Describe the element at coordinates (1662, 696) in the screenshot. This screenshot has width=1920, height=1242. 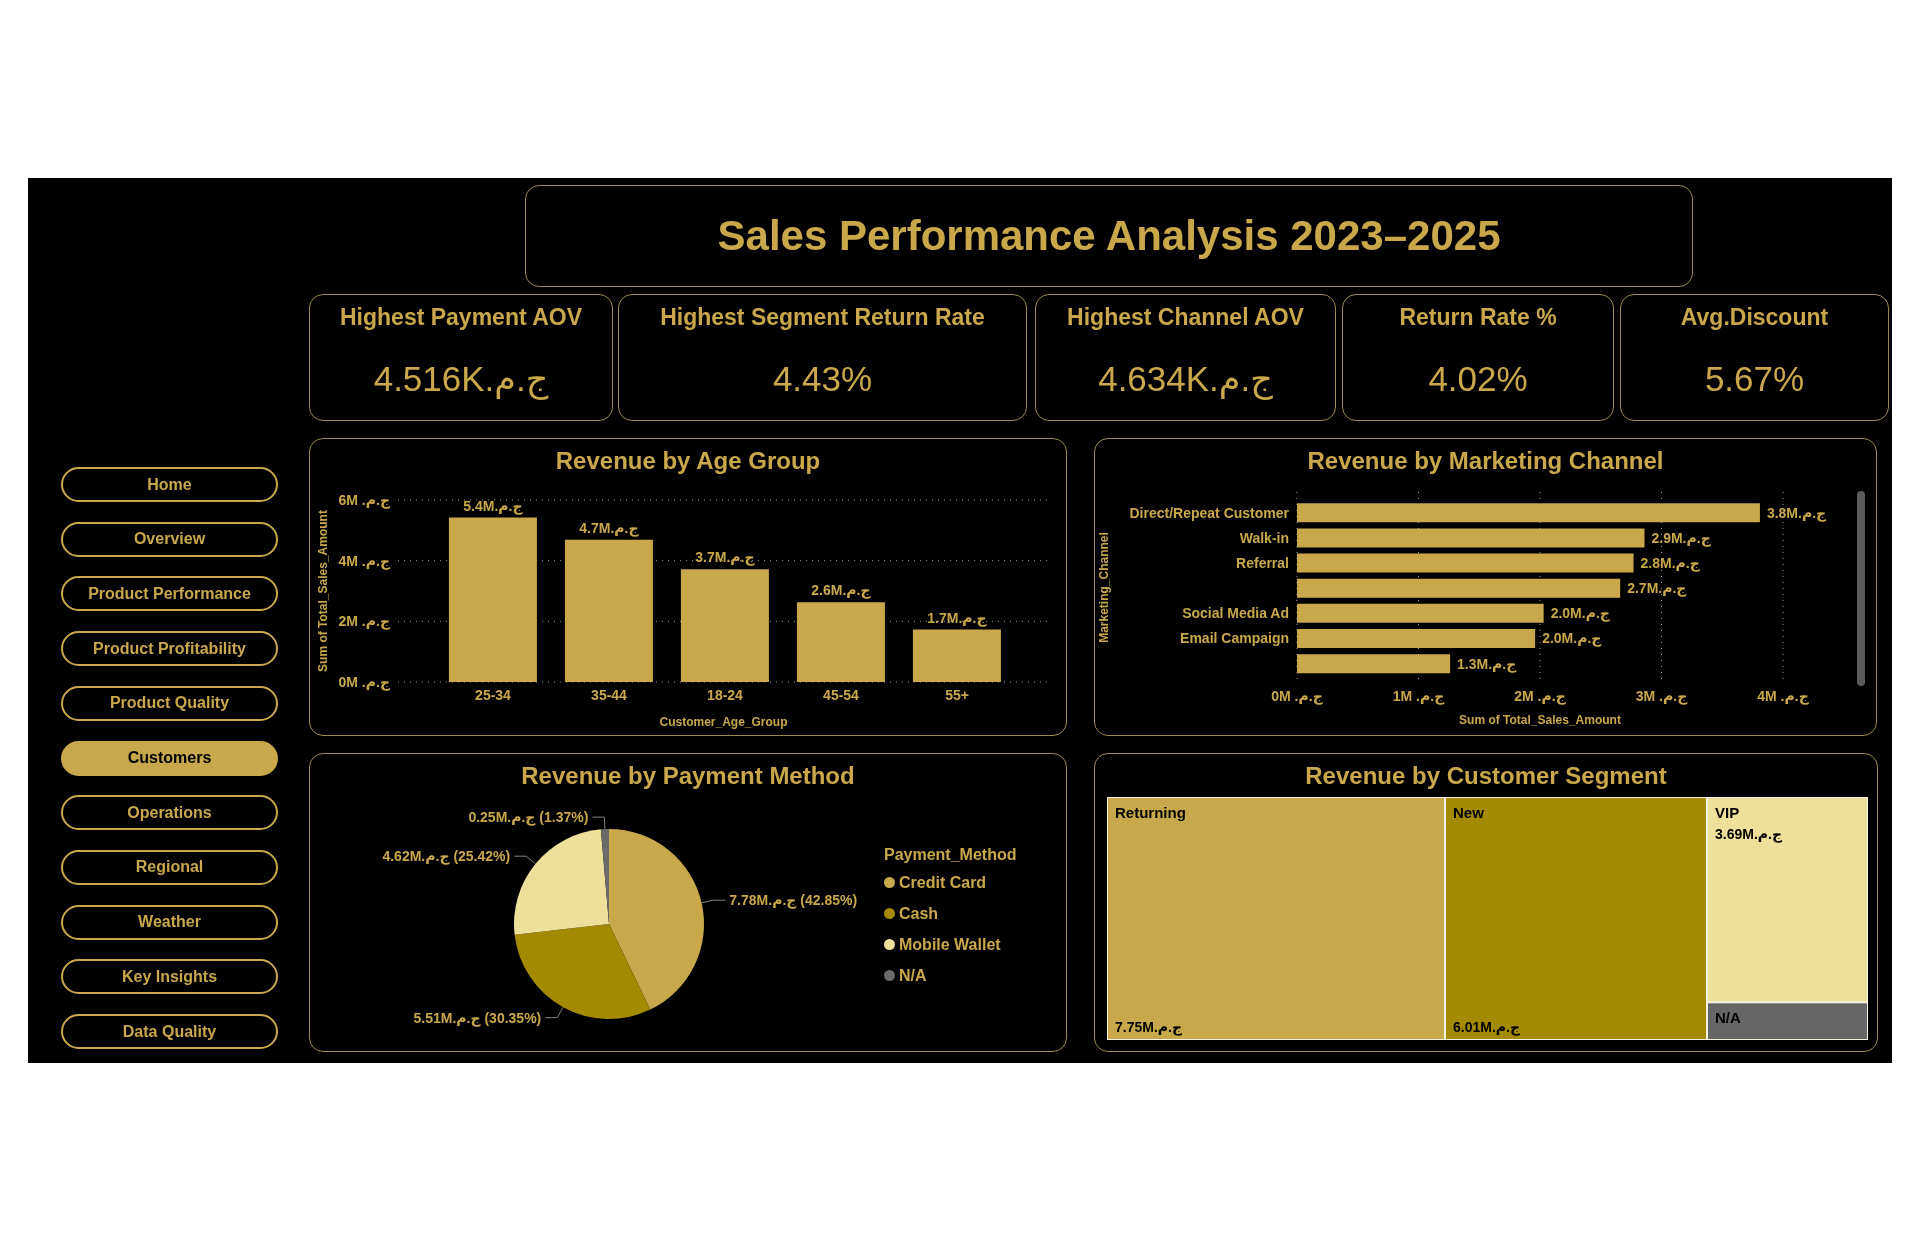
I see `x-tick-label: 3M .ج.م` at that location.